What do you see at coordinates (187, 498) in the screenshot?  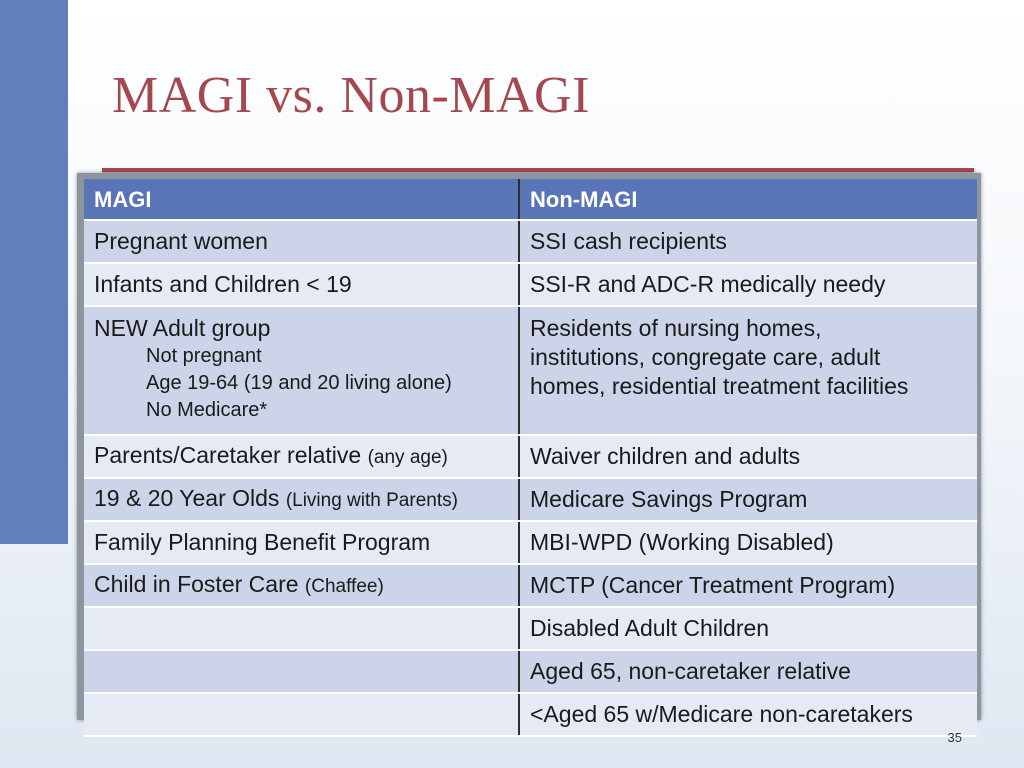 I see `magi-label: 19 & 20 Year Olds` at bounding box center [187, 498].